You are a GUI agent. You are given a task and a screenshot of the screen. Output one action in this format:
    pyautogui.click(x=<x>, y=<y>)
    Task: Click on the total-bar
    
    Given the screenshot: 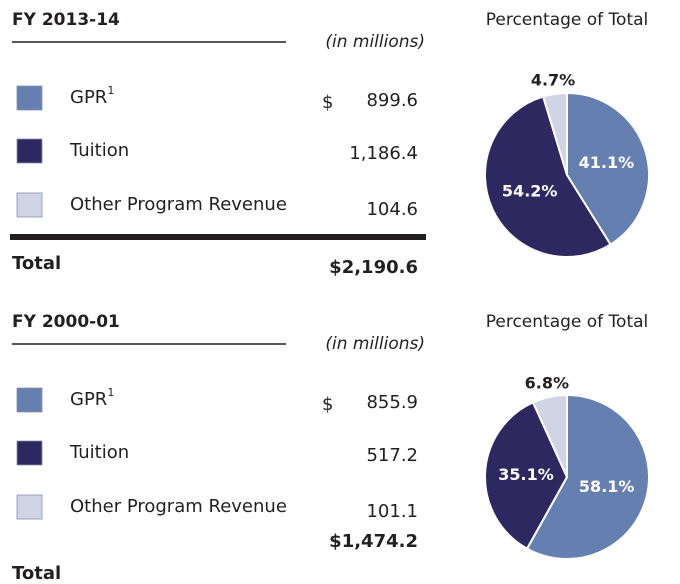 What is the action you would take?
    pyautogui.click(x=218, y=237)
    